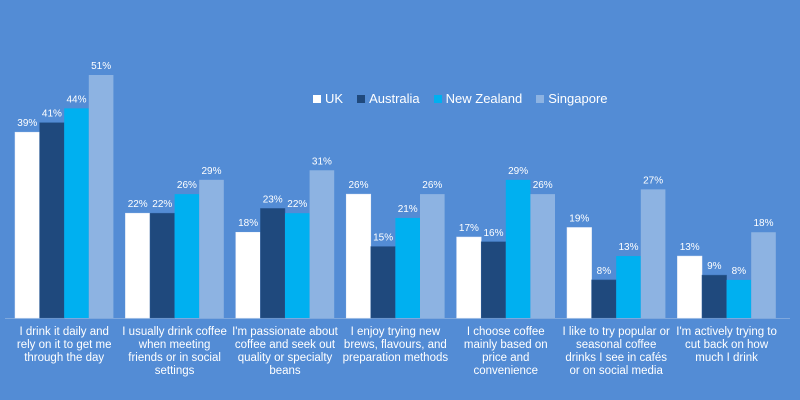  I want to click on legend-item-new-zealand: New Zealand, so click(478, 98).